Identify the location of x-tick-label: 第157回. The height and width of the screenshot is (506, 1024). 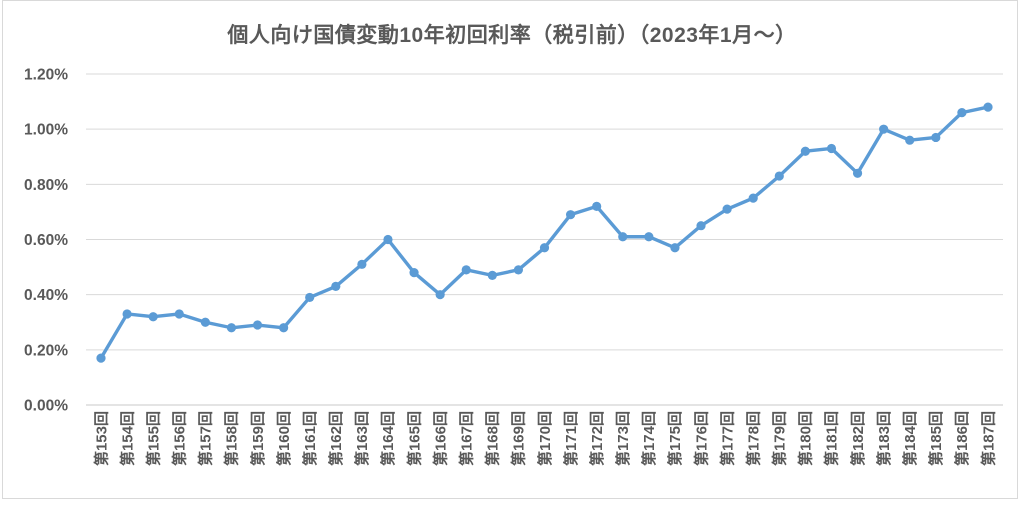
(206, 438).